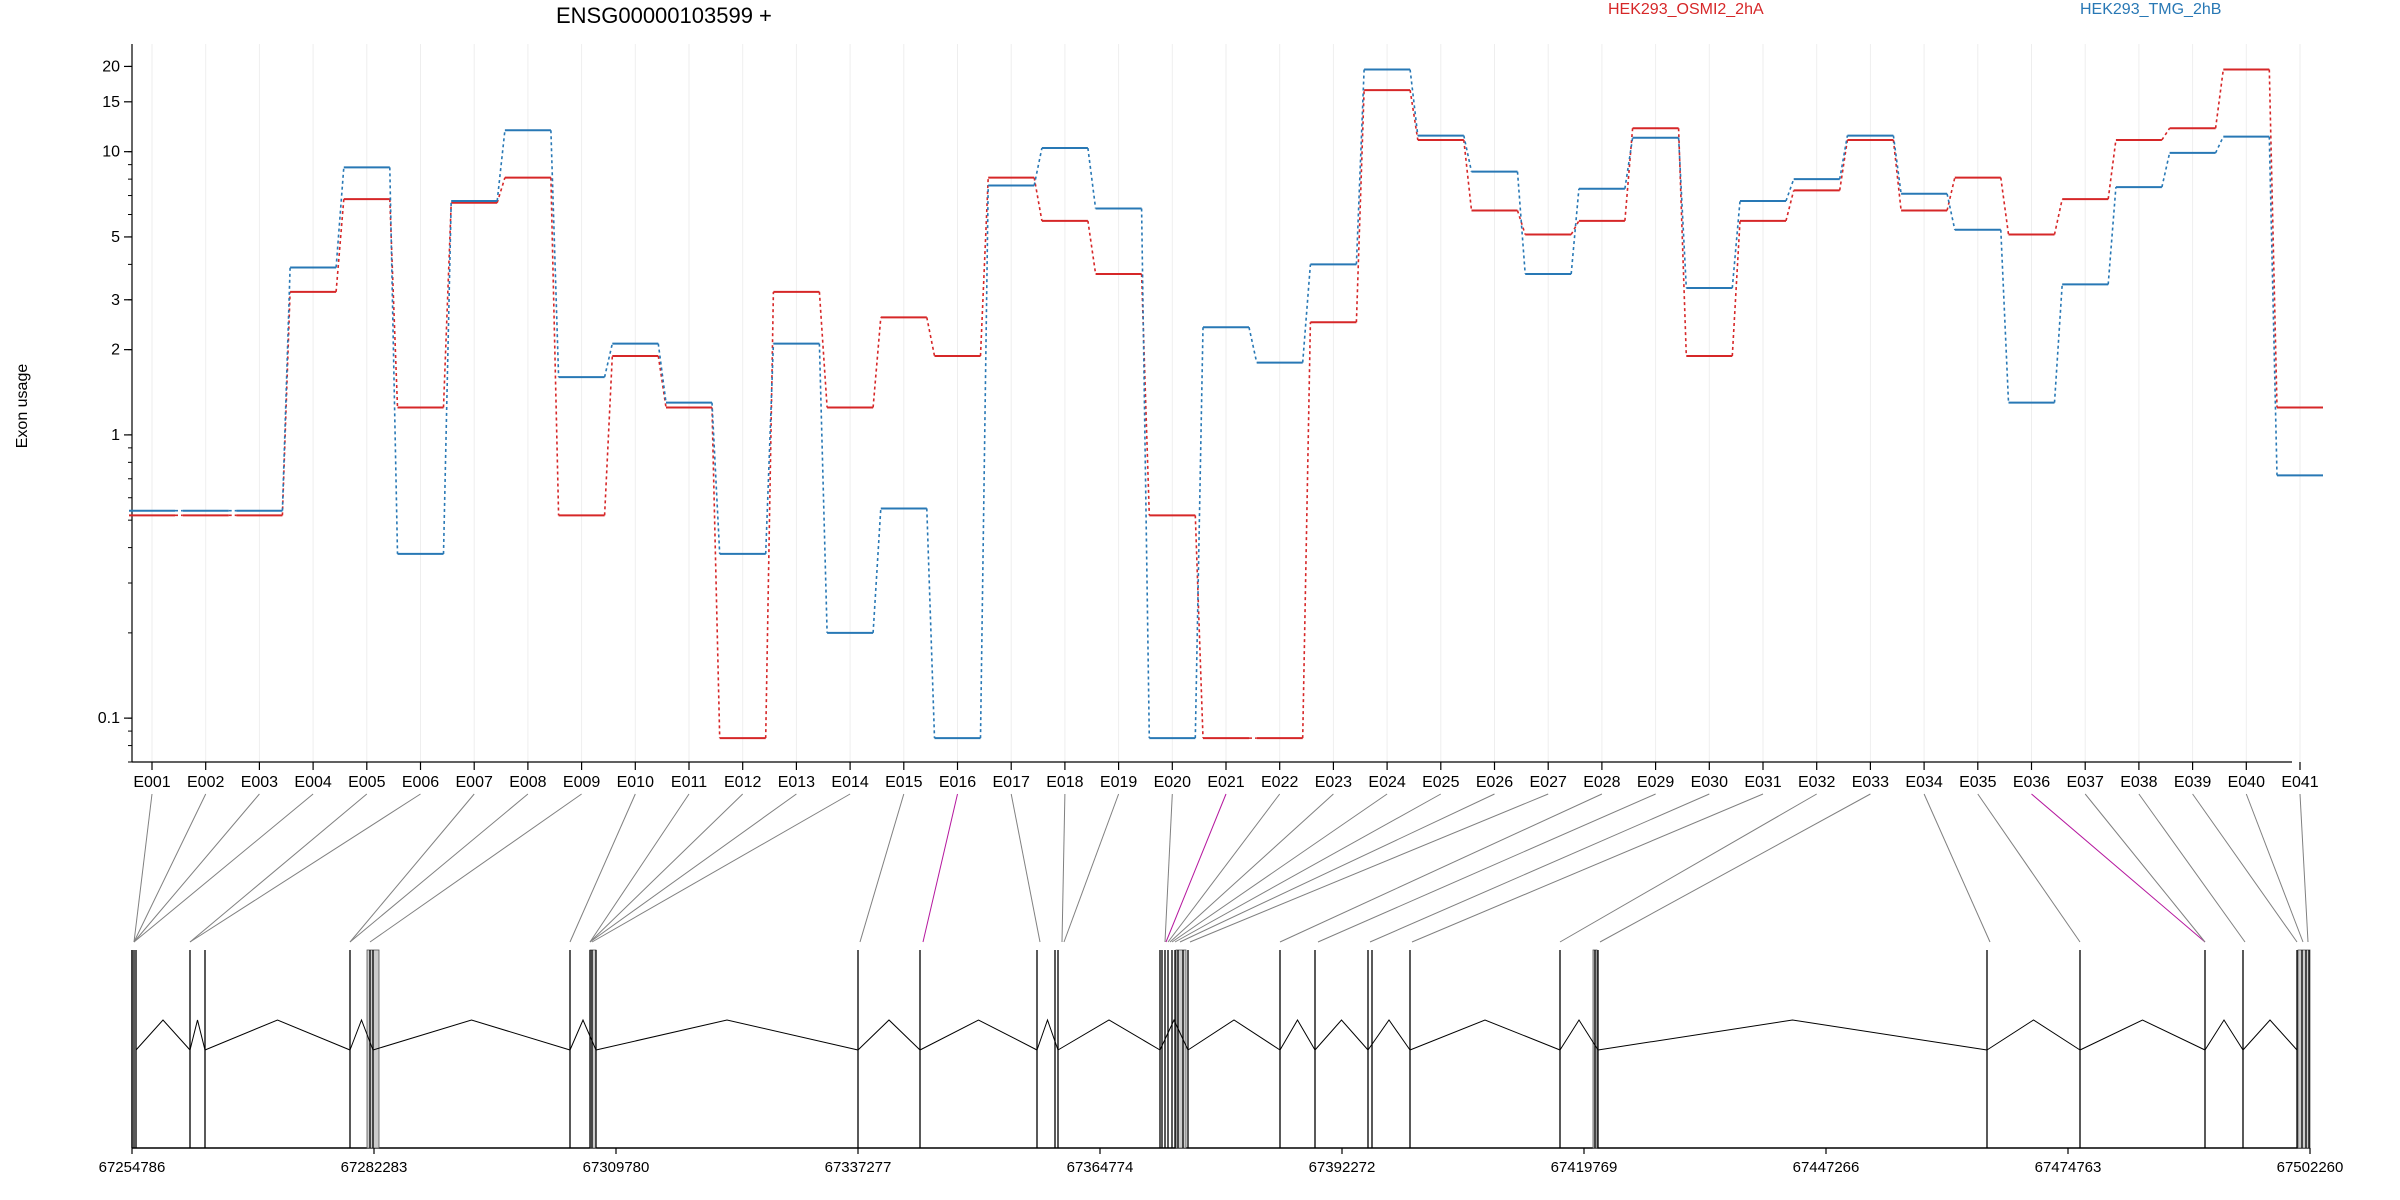 This screenshot has width=2400, height=1200. Describe the element at coordinates (616, 1167) in the screenshot. I see `coord-label: 67309780` at that location.